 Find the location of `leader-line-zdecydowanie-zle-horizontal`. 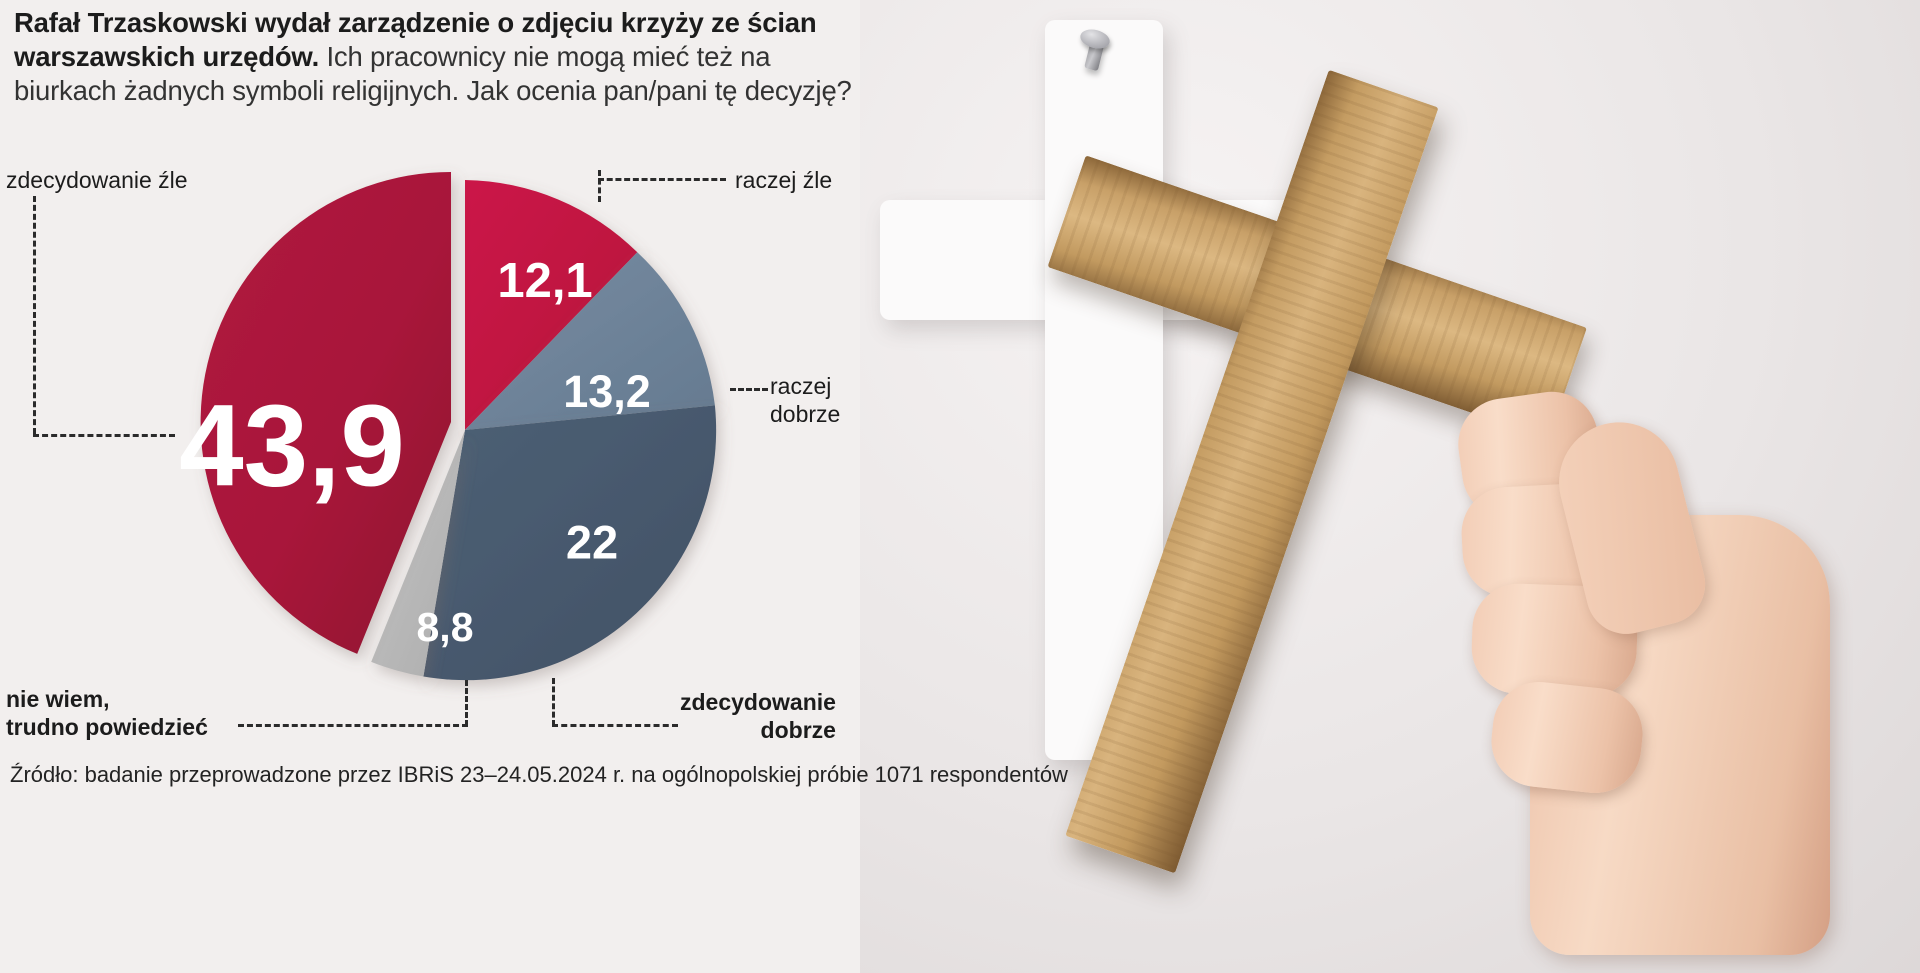

leader-line-zdecydowanie-zle-horizontal is located at coordinates (104, 435).